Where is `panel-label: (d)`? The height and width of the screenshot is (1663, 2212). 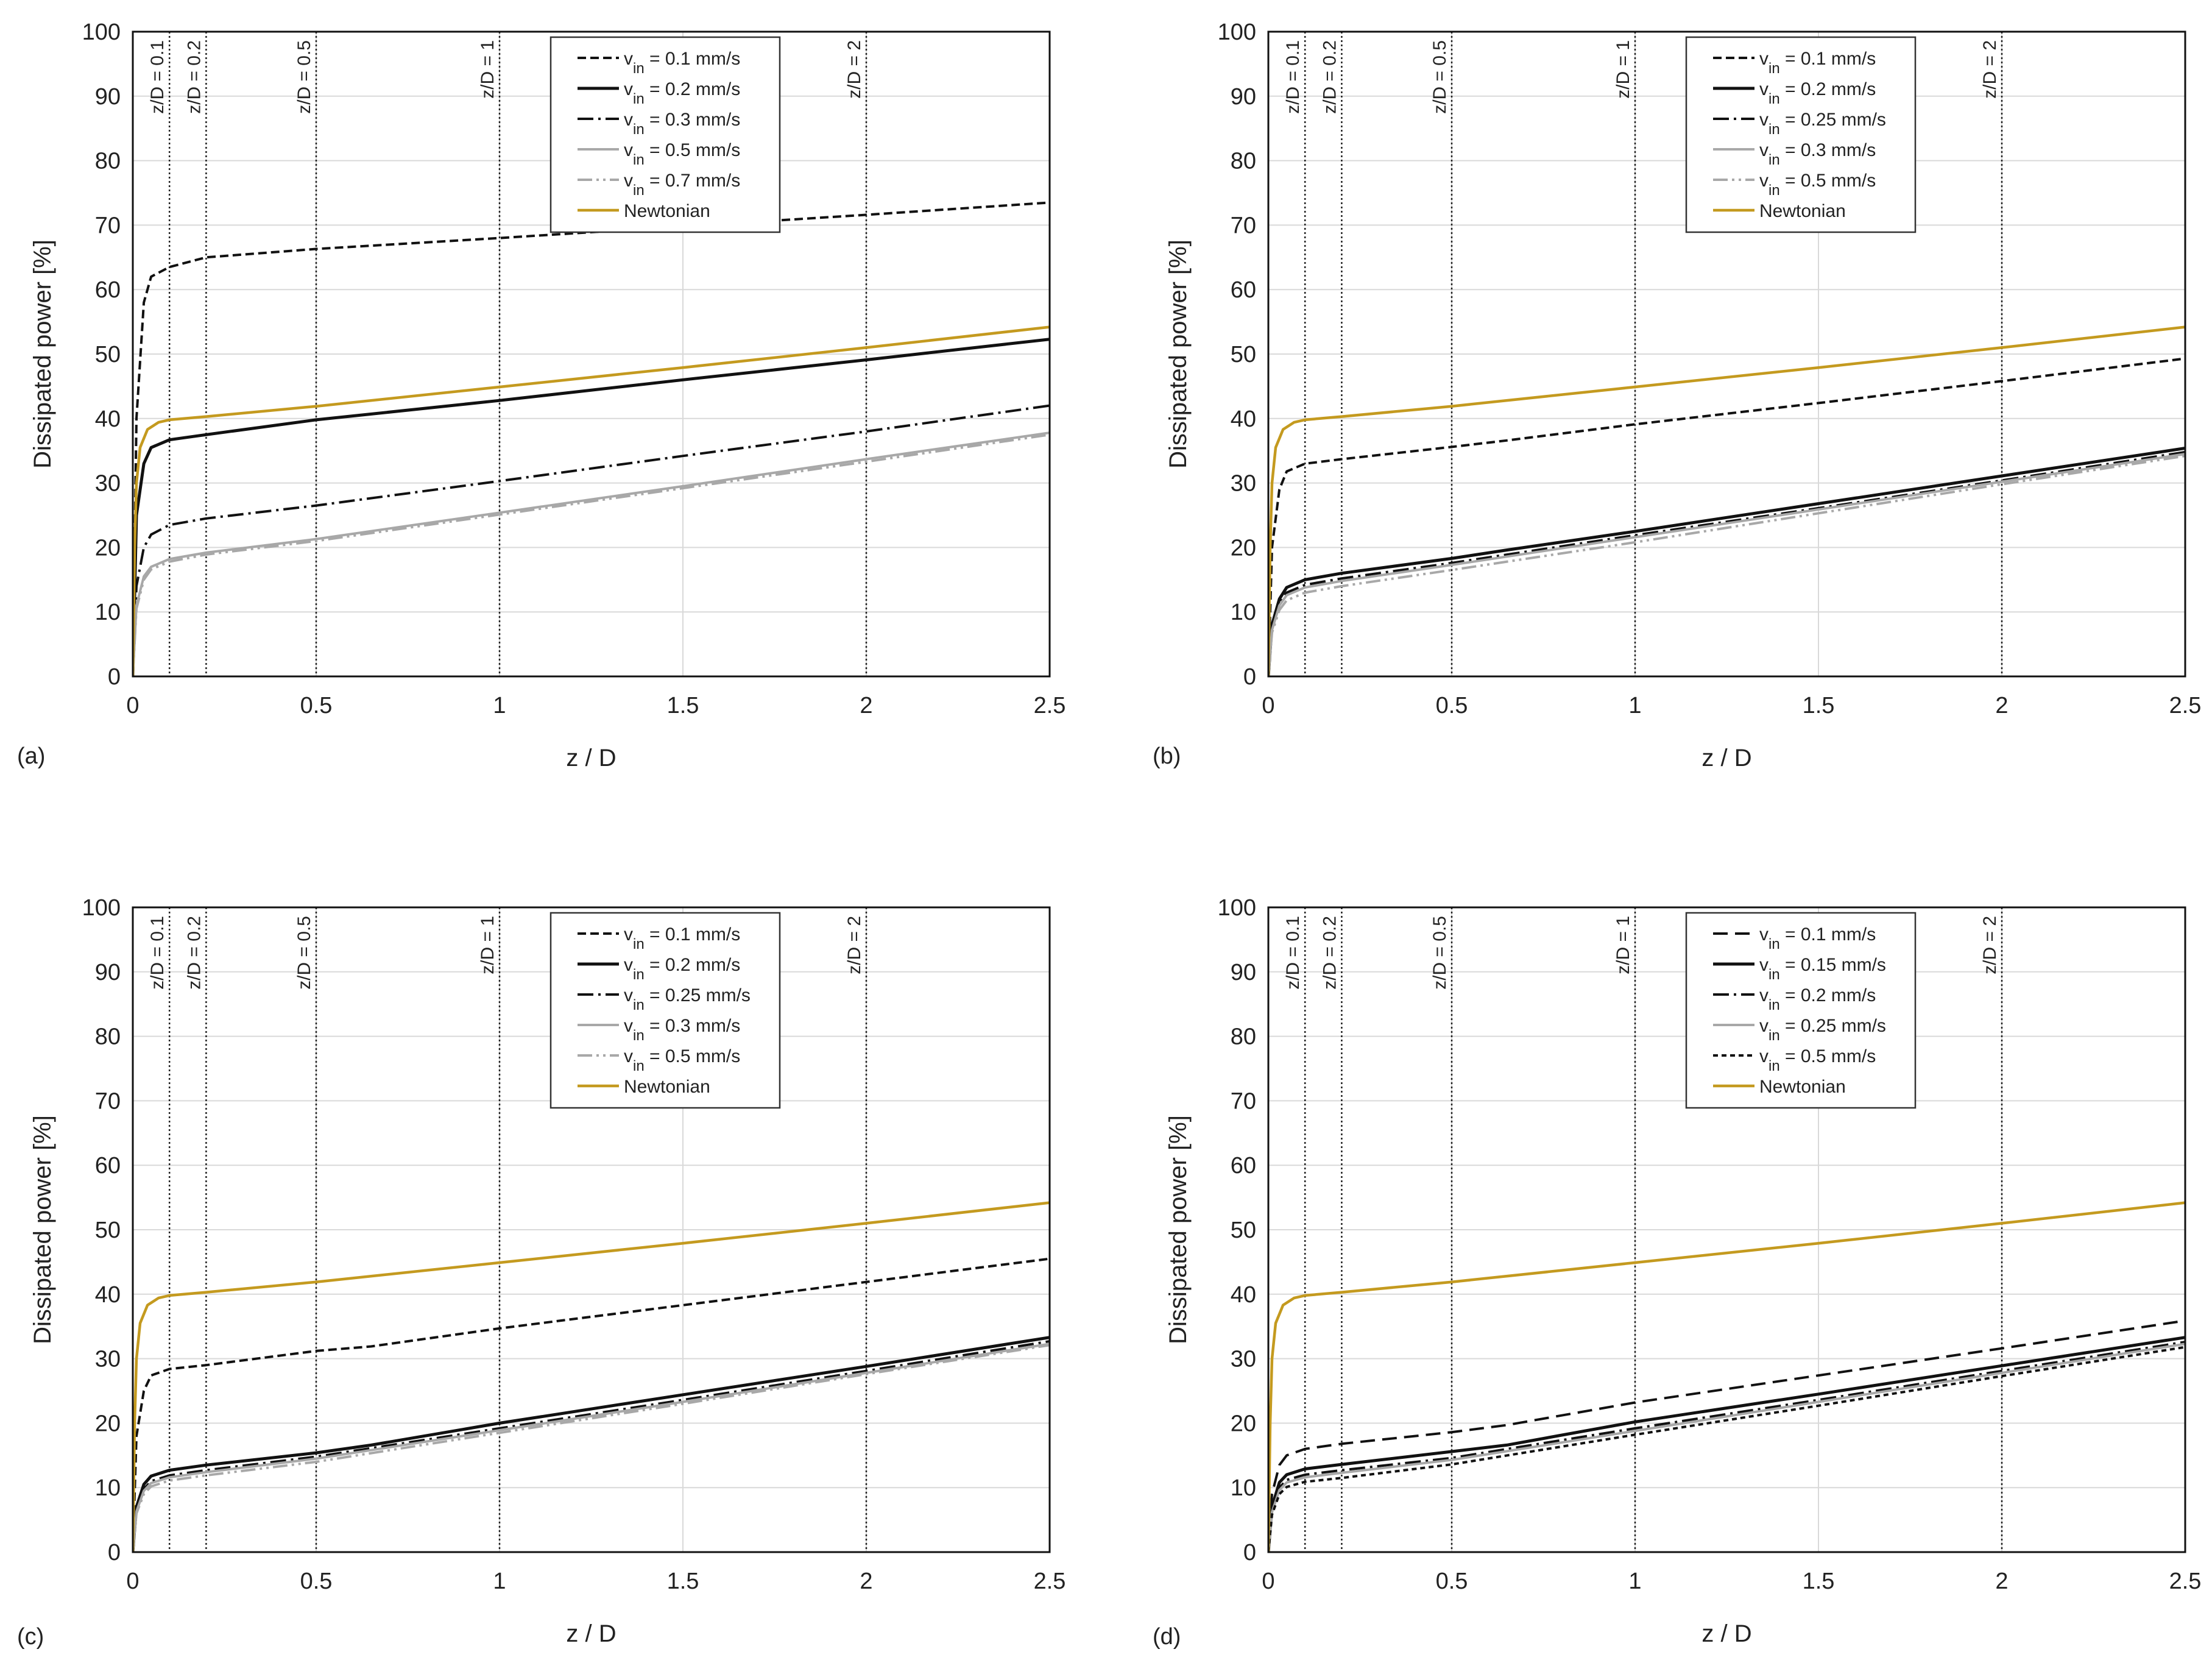 panel-label: (d) is located at coordinates (1167, 1637).